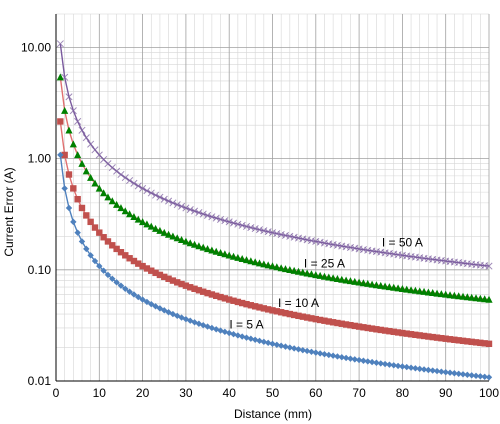  I want to click on y-tick-label: 10.00, so click(36, 47).